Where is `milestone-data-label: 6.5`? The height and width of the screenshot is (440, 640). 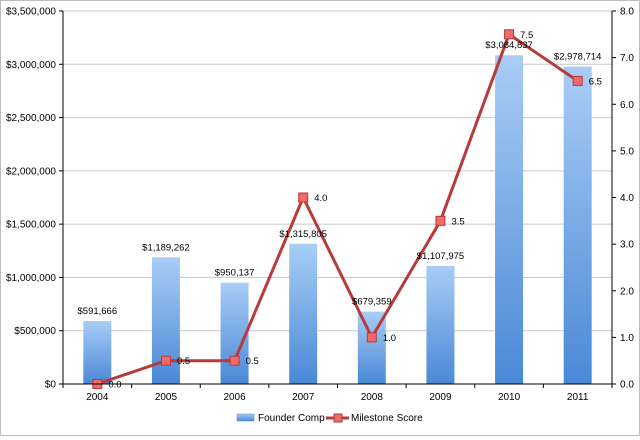
milestone-data-label: 6.5 is located at coordinates (595, 81).